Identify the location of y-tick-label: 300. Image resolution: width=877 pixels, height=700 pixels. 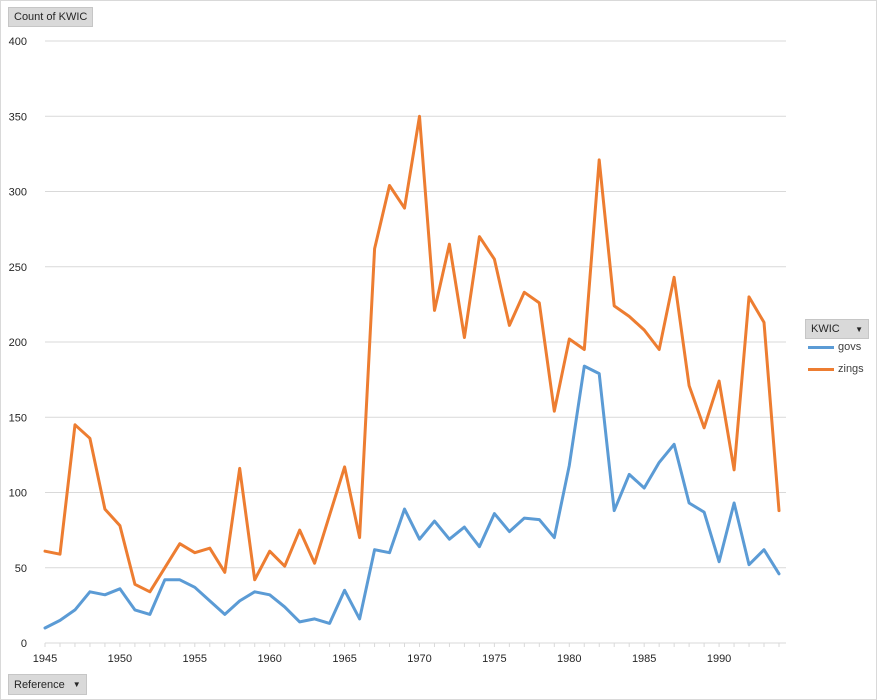
(18, 193).